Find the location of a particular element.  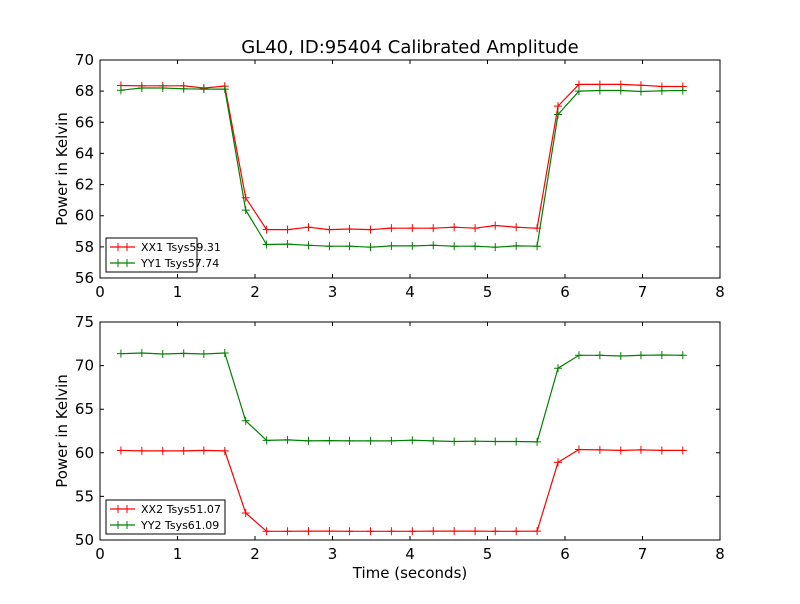

x-tick-label: 4 is located at coordinates (410, 292).